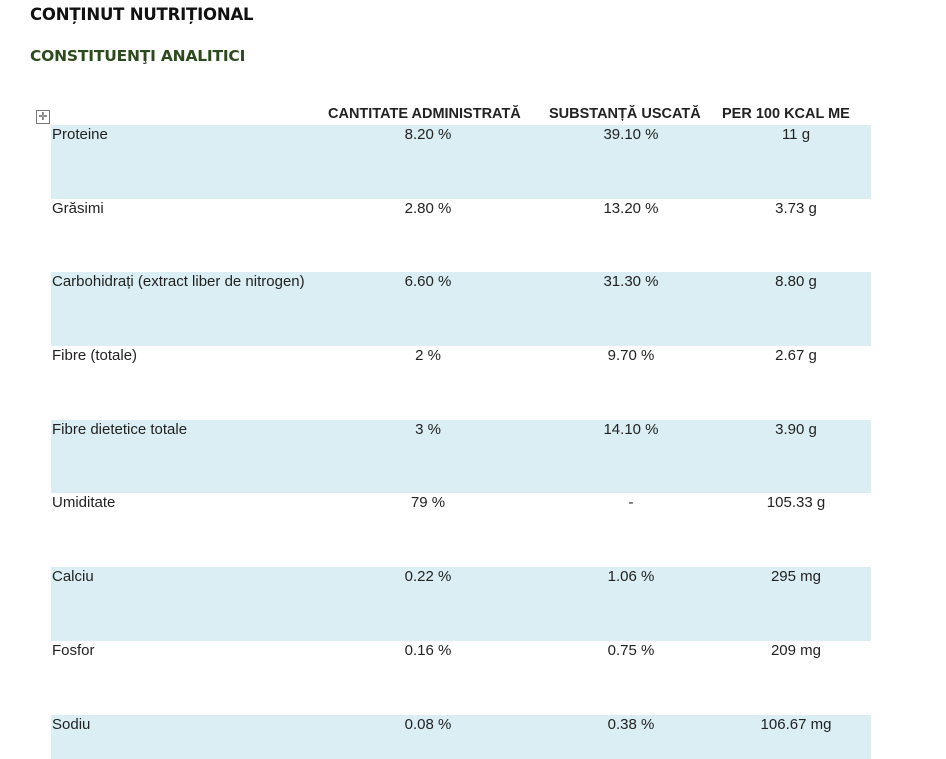  What do you see at coordinates (78, 208) in the screenshot?
I see `row-name: Grăsimi` at bounding box center [78, 208].